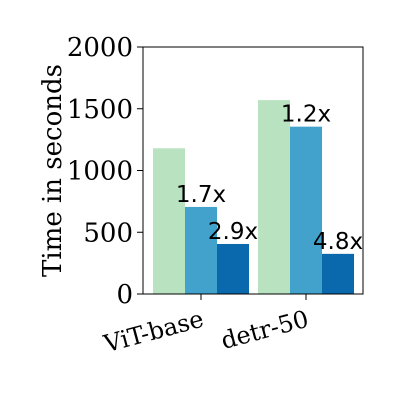  I want to click on x-tick-label: ViT-base, so click(153, 332).